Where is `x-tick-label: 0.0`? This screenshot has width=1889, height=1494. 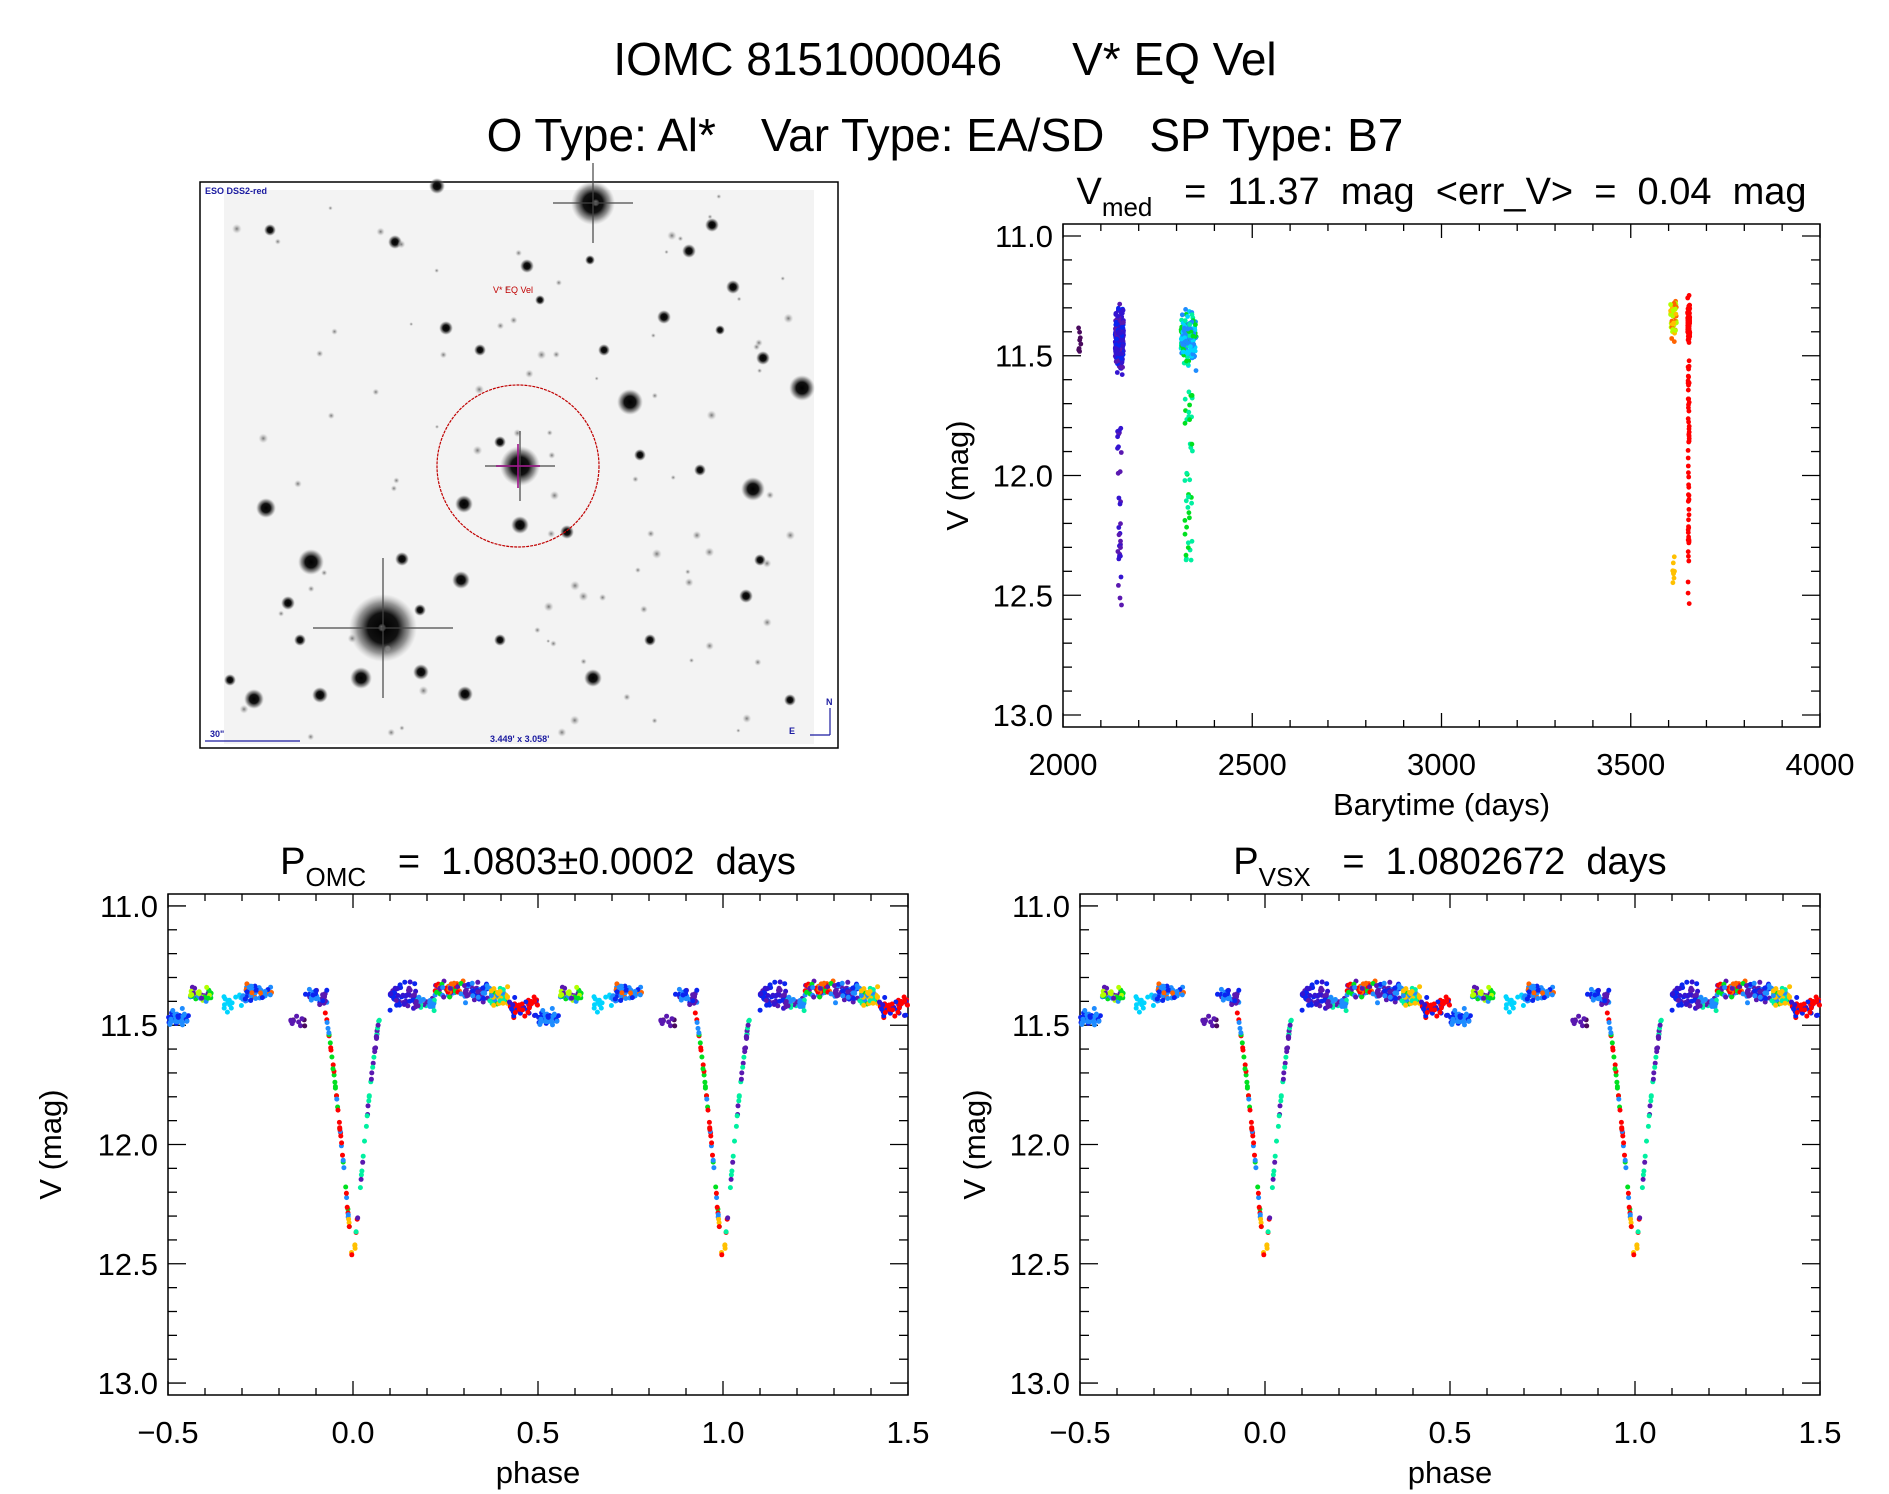 x-tick-label: 0.0 is located at coordinates (1264, 1432).